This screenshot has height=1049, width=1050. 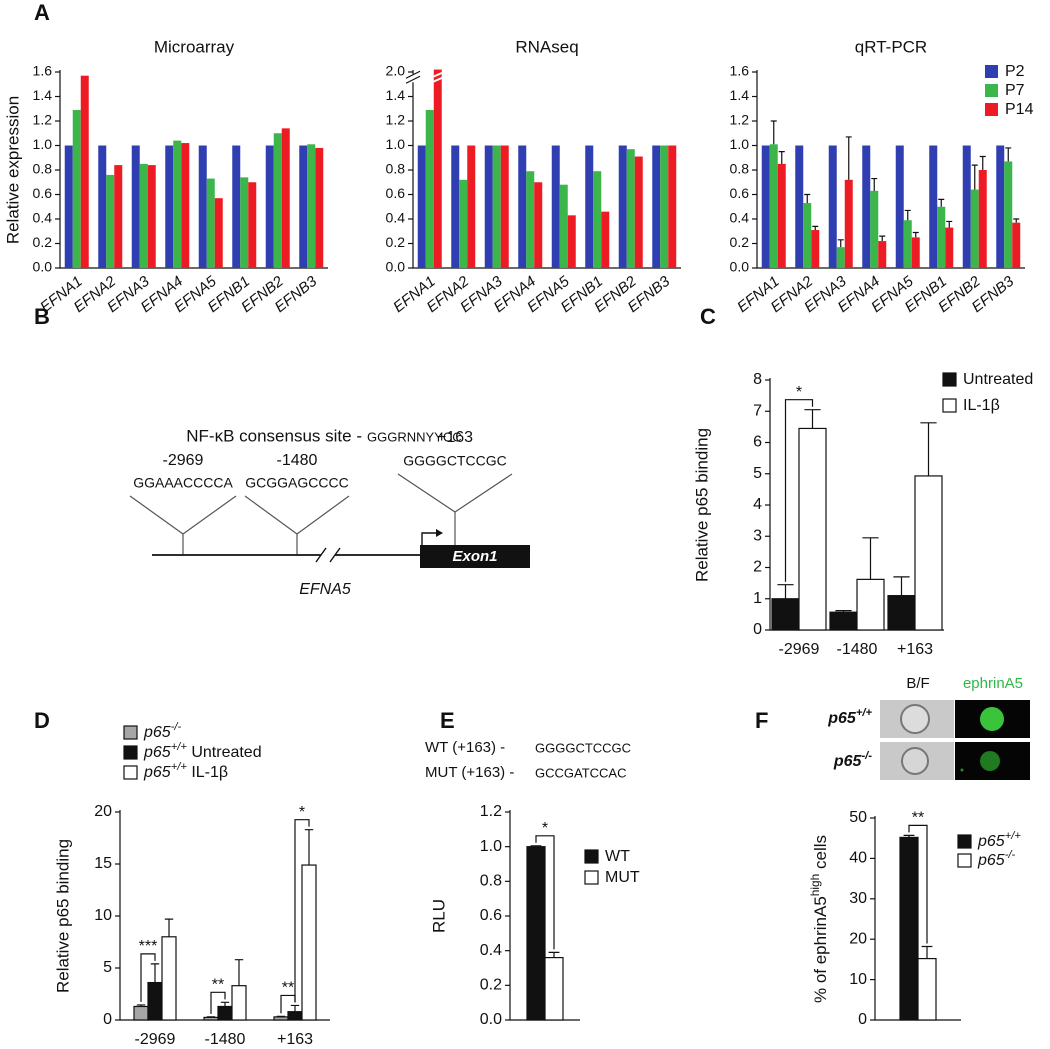 What do you see at coordinates (981, 405) in the screenshot?
I see `legend-label: IL-1β` at bounding box center [981, 405].